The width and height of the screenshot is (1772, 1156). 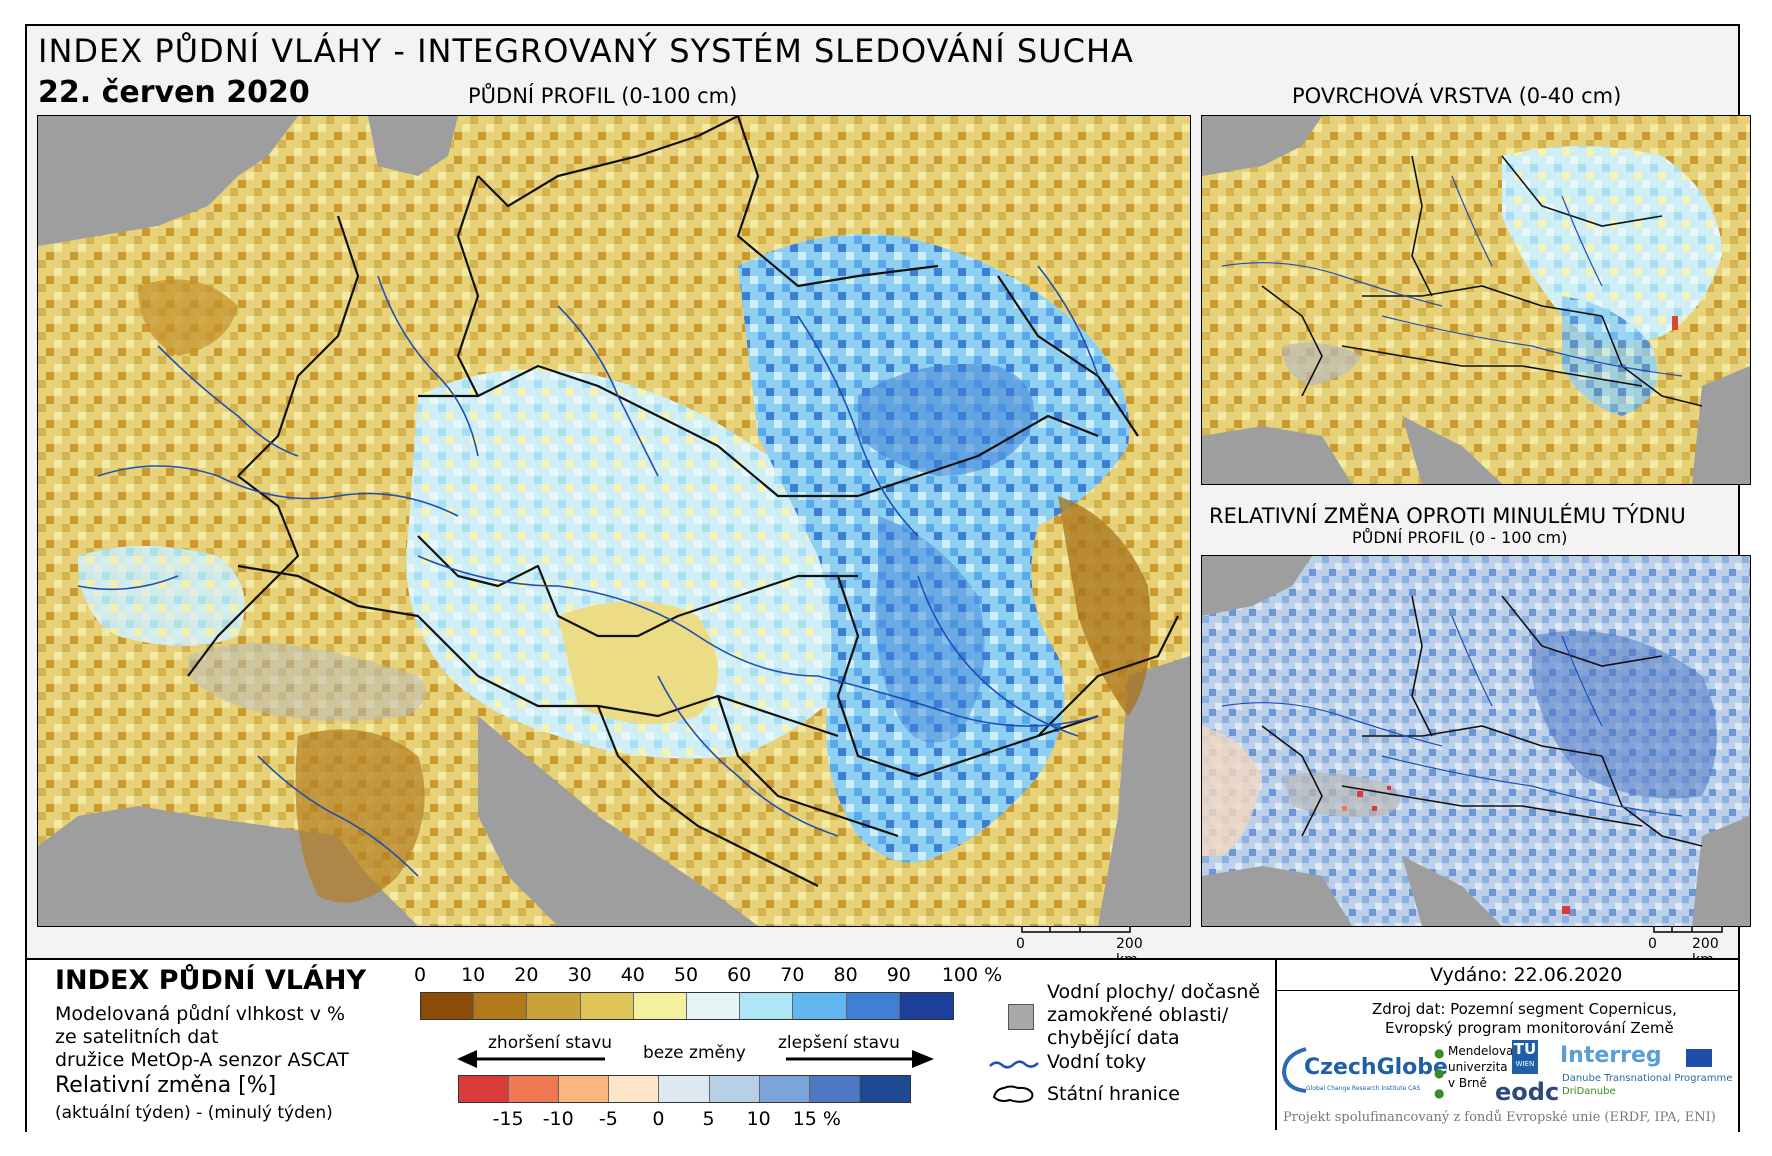 What do you see at coordinates (708, 1119) in the screenshot?
I see `change-tick-label: 5` at bounding box center [708, 1119].